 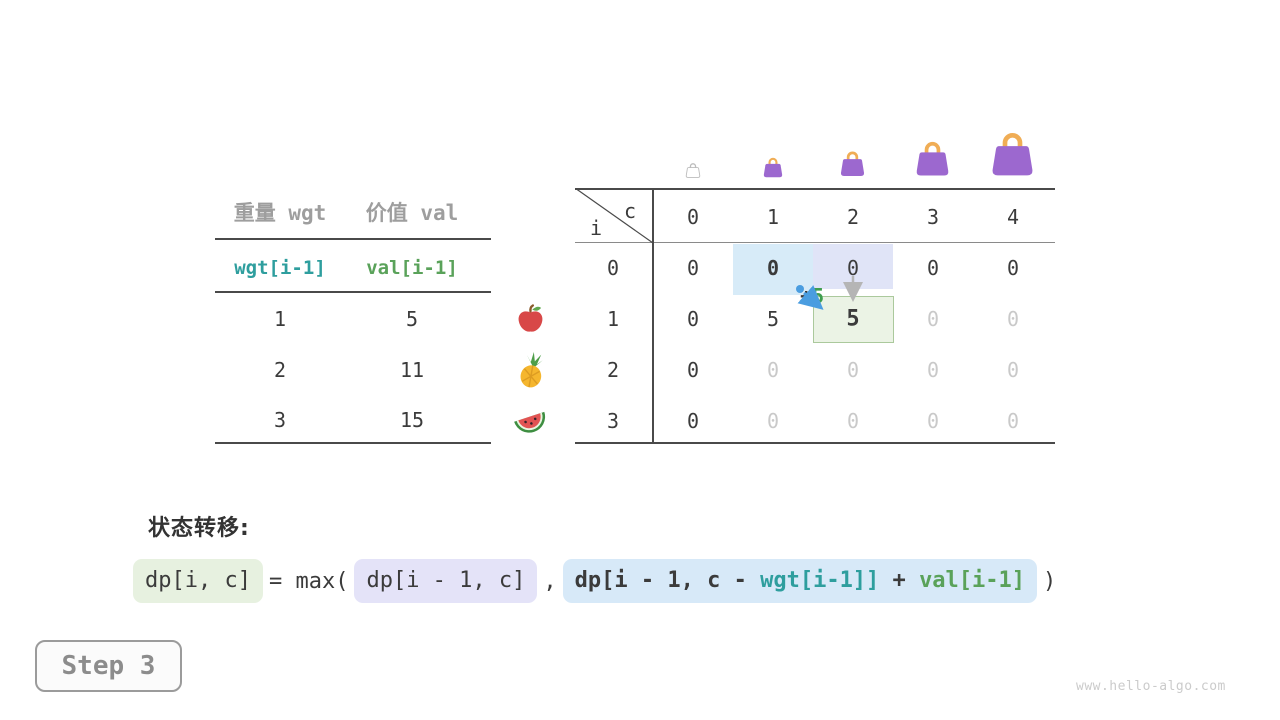 I want to click on take-term-val: val[i-1], so click(x=972, y=580).